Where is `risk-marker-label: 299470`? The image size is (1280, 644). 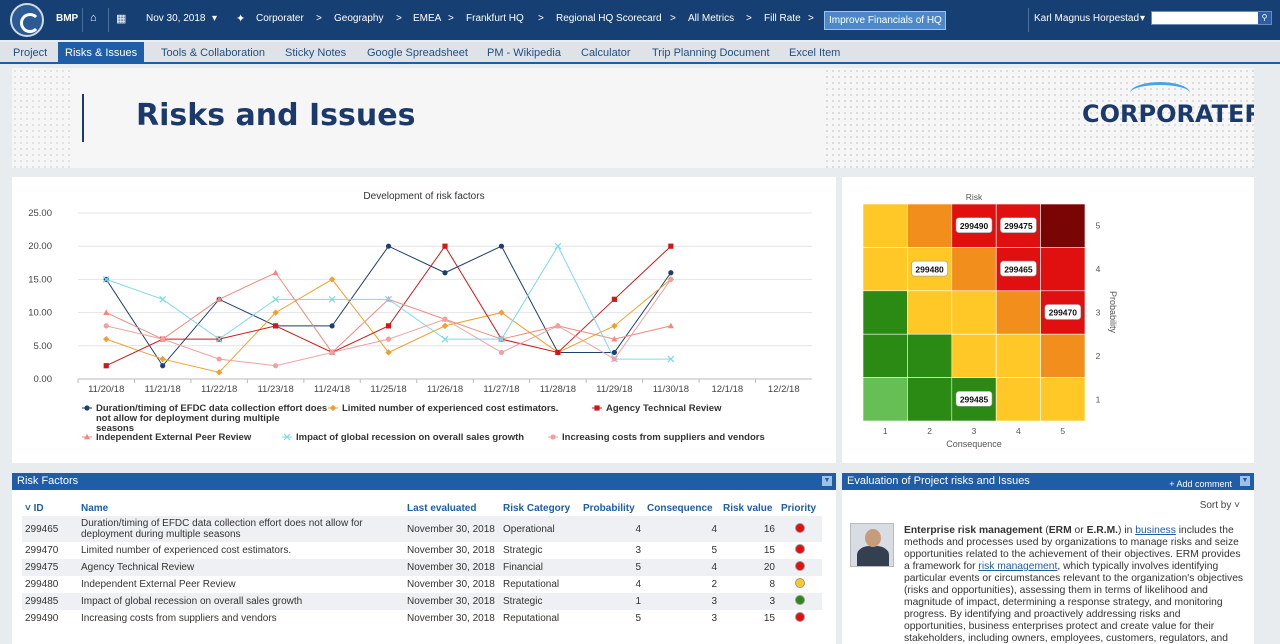
risk-marker-label: 299470 is located at coordinates (1063, 313).